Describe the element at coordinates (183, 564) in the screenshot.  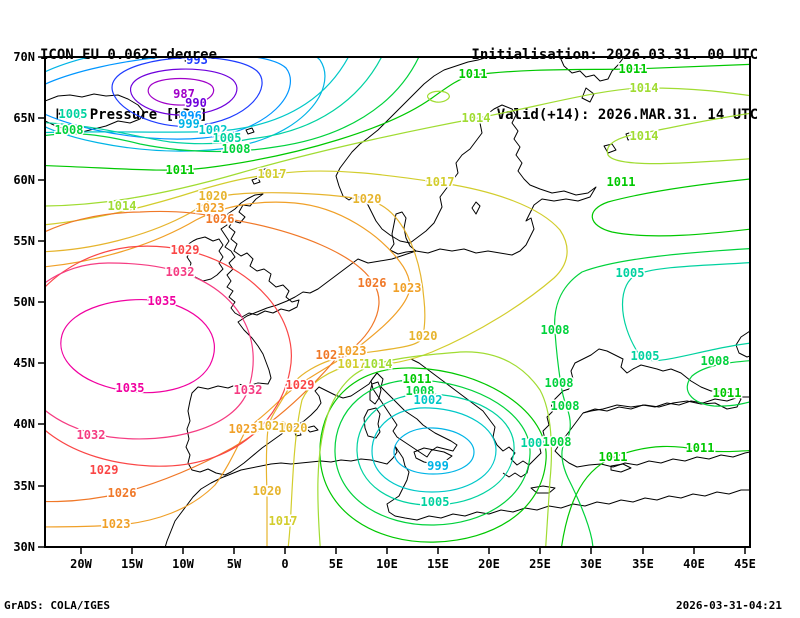
I see `lon-axis-label: 10W` at that location.